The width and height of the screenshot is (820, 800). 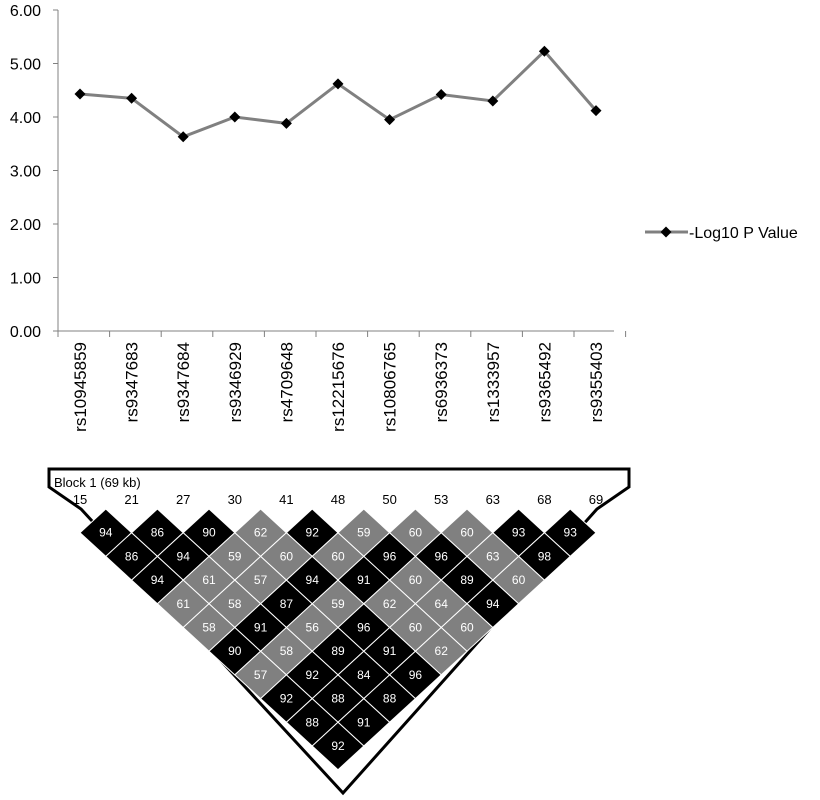 What do you see at coordinates (287, 604) in the screenshot?
I see `ld-value: 87` at bounding box center [287, 604].